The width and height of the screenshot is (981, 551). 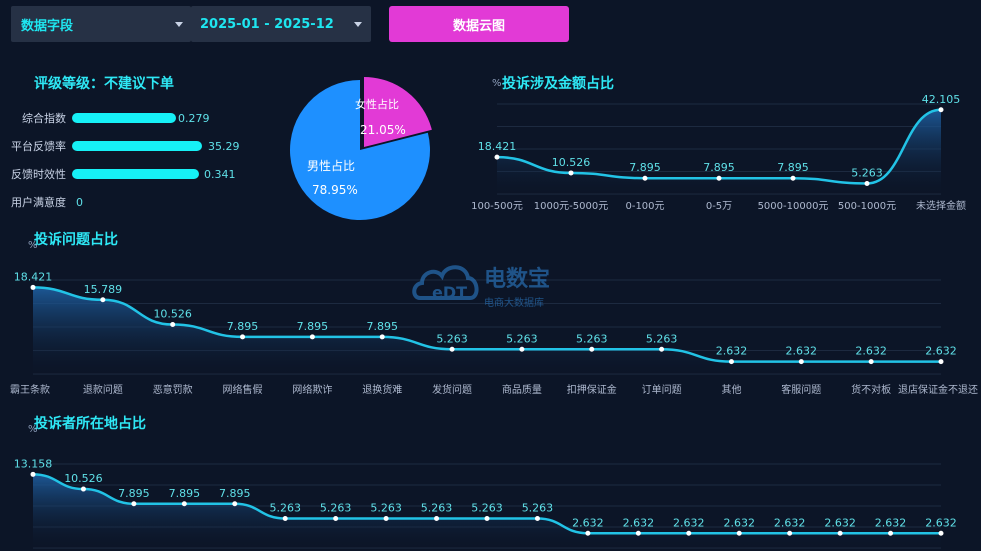 What do you see at coordinates (101, 24) in the screenshot?
I see `field-select: 数据字段` at bounding box center [101, 24].